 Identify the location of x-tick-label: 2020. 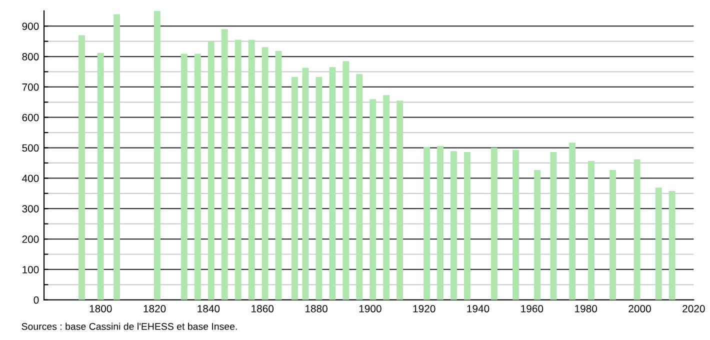
(693, 308).